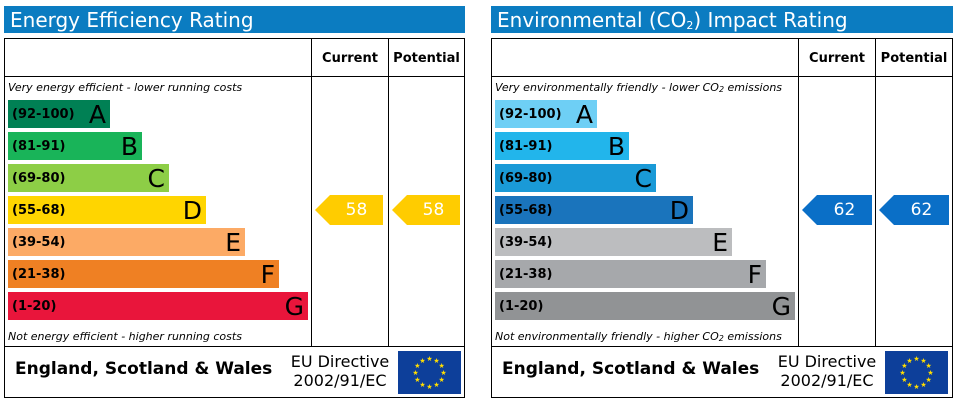 This screenshot has height=404, width=957. What do you see at coordinates (631, 369) in the screenshot?
I see `region-label: England, Scotland & Wales` at bounding box center [631, 369].